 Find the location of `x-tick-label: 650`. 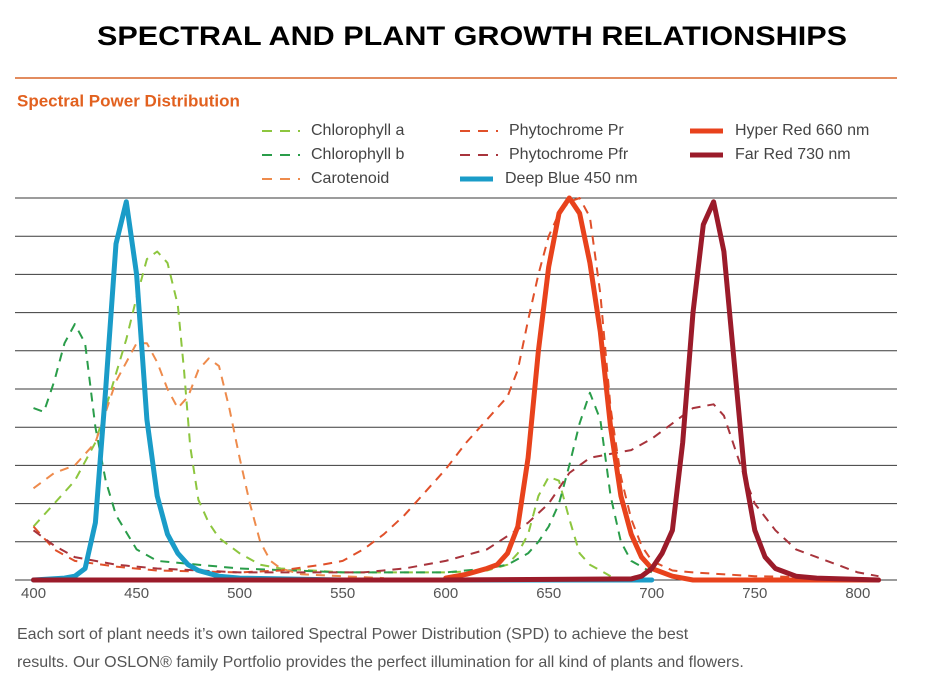

x-tick-label: 650 is located at coordinates (548, 593).